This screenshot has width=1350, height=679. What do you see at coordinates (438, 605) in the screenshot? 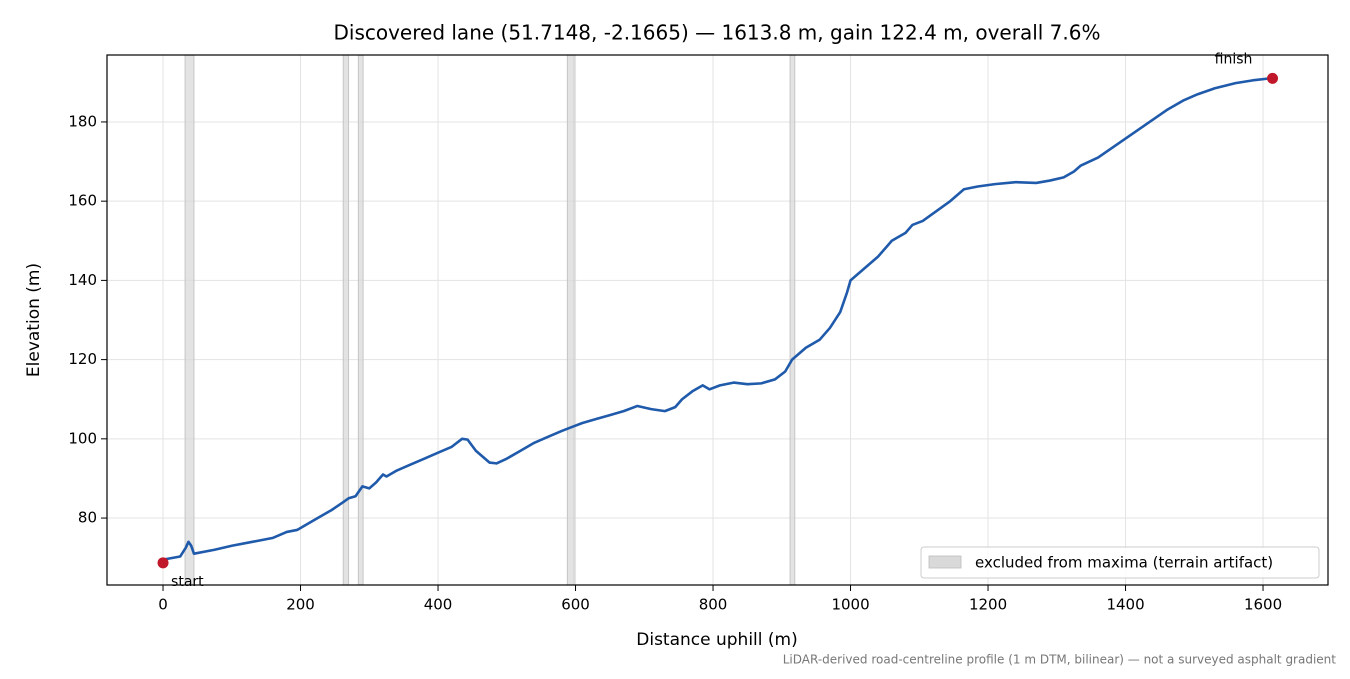
I see `x-tick-label: 400` at bounding box center [438, 605].